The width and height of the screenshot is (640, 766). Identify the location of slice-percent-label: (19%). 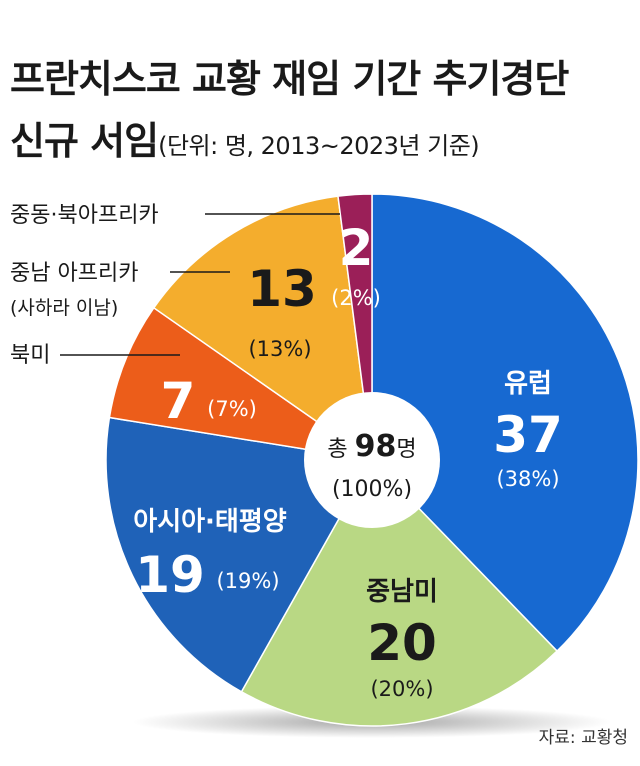
(247, 581).